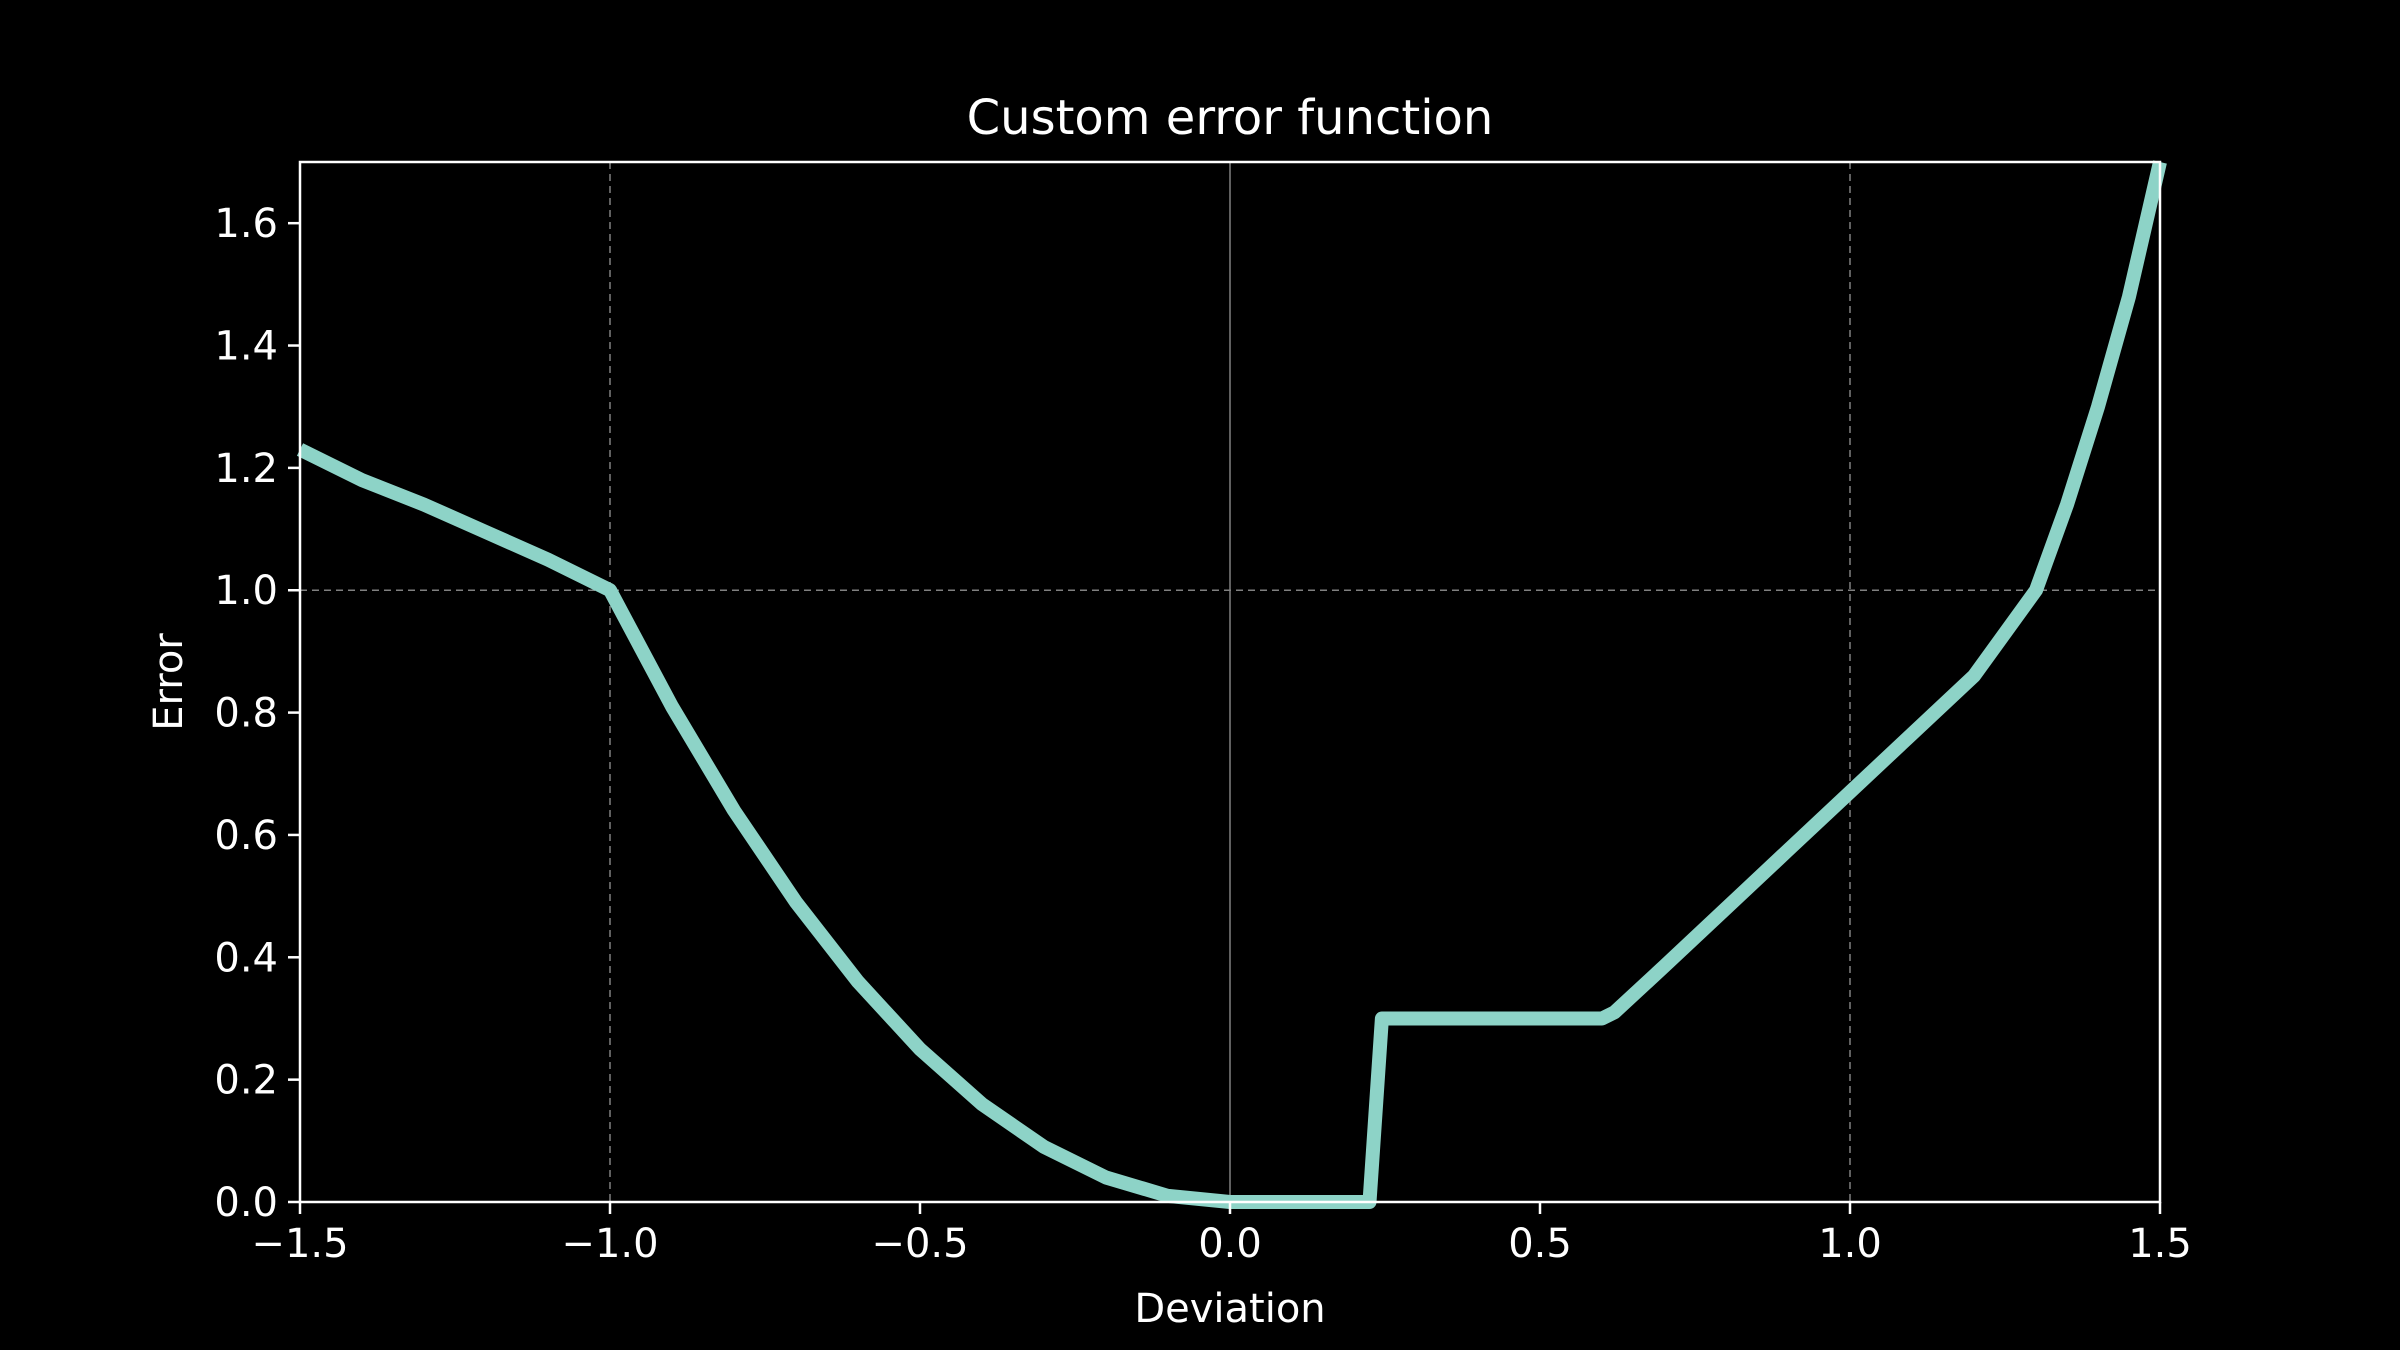 The height and width of the screenshot is (1350, 2400). What do you see at coordinates (919, 1244) in the screenshot?
I see `x-tick-label: −0.5` at bounding box center [919, 1244].